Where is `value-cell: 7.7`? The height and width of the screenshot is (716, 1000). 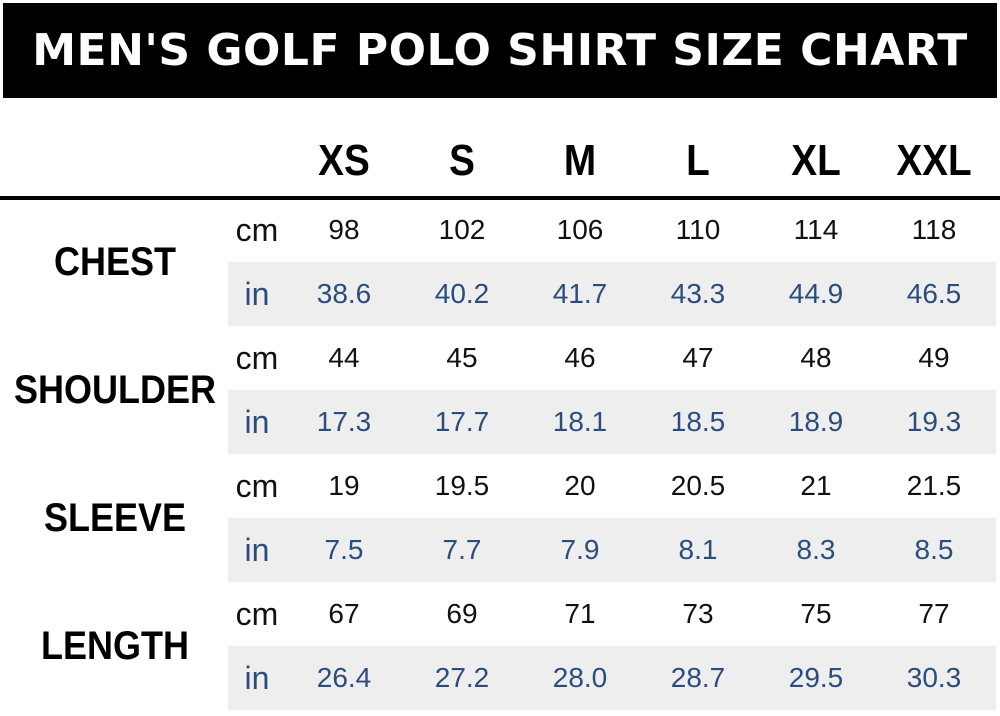 value-cell: 7.7 is located at coordinates (462, 549).